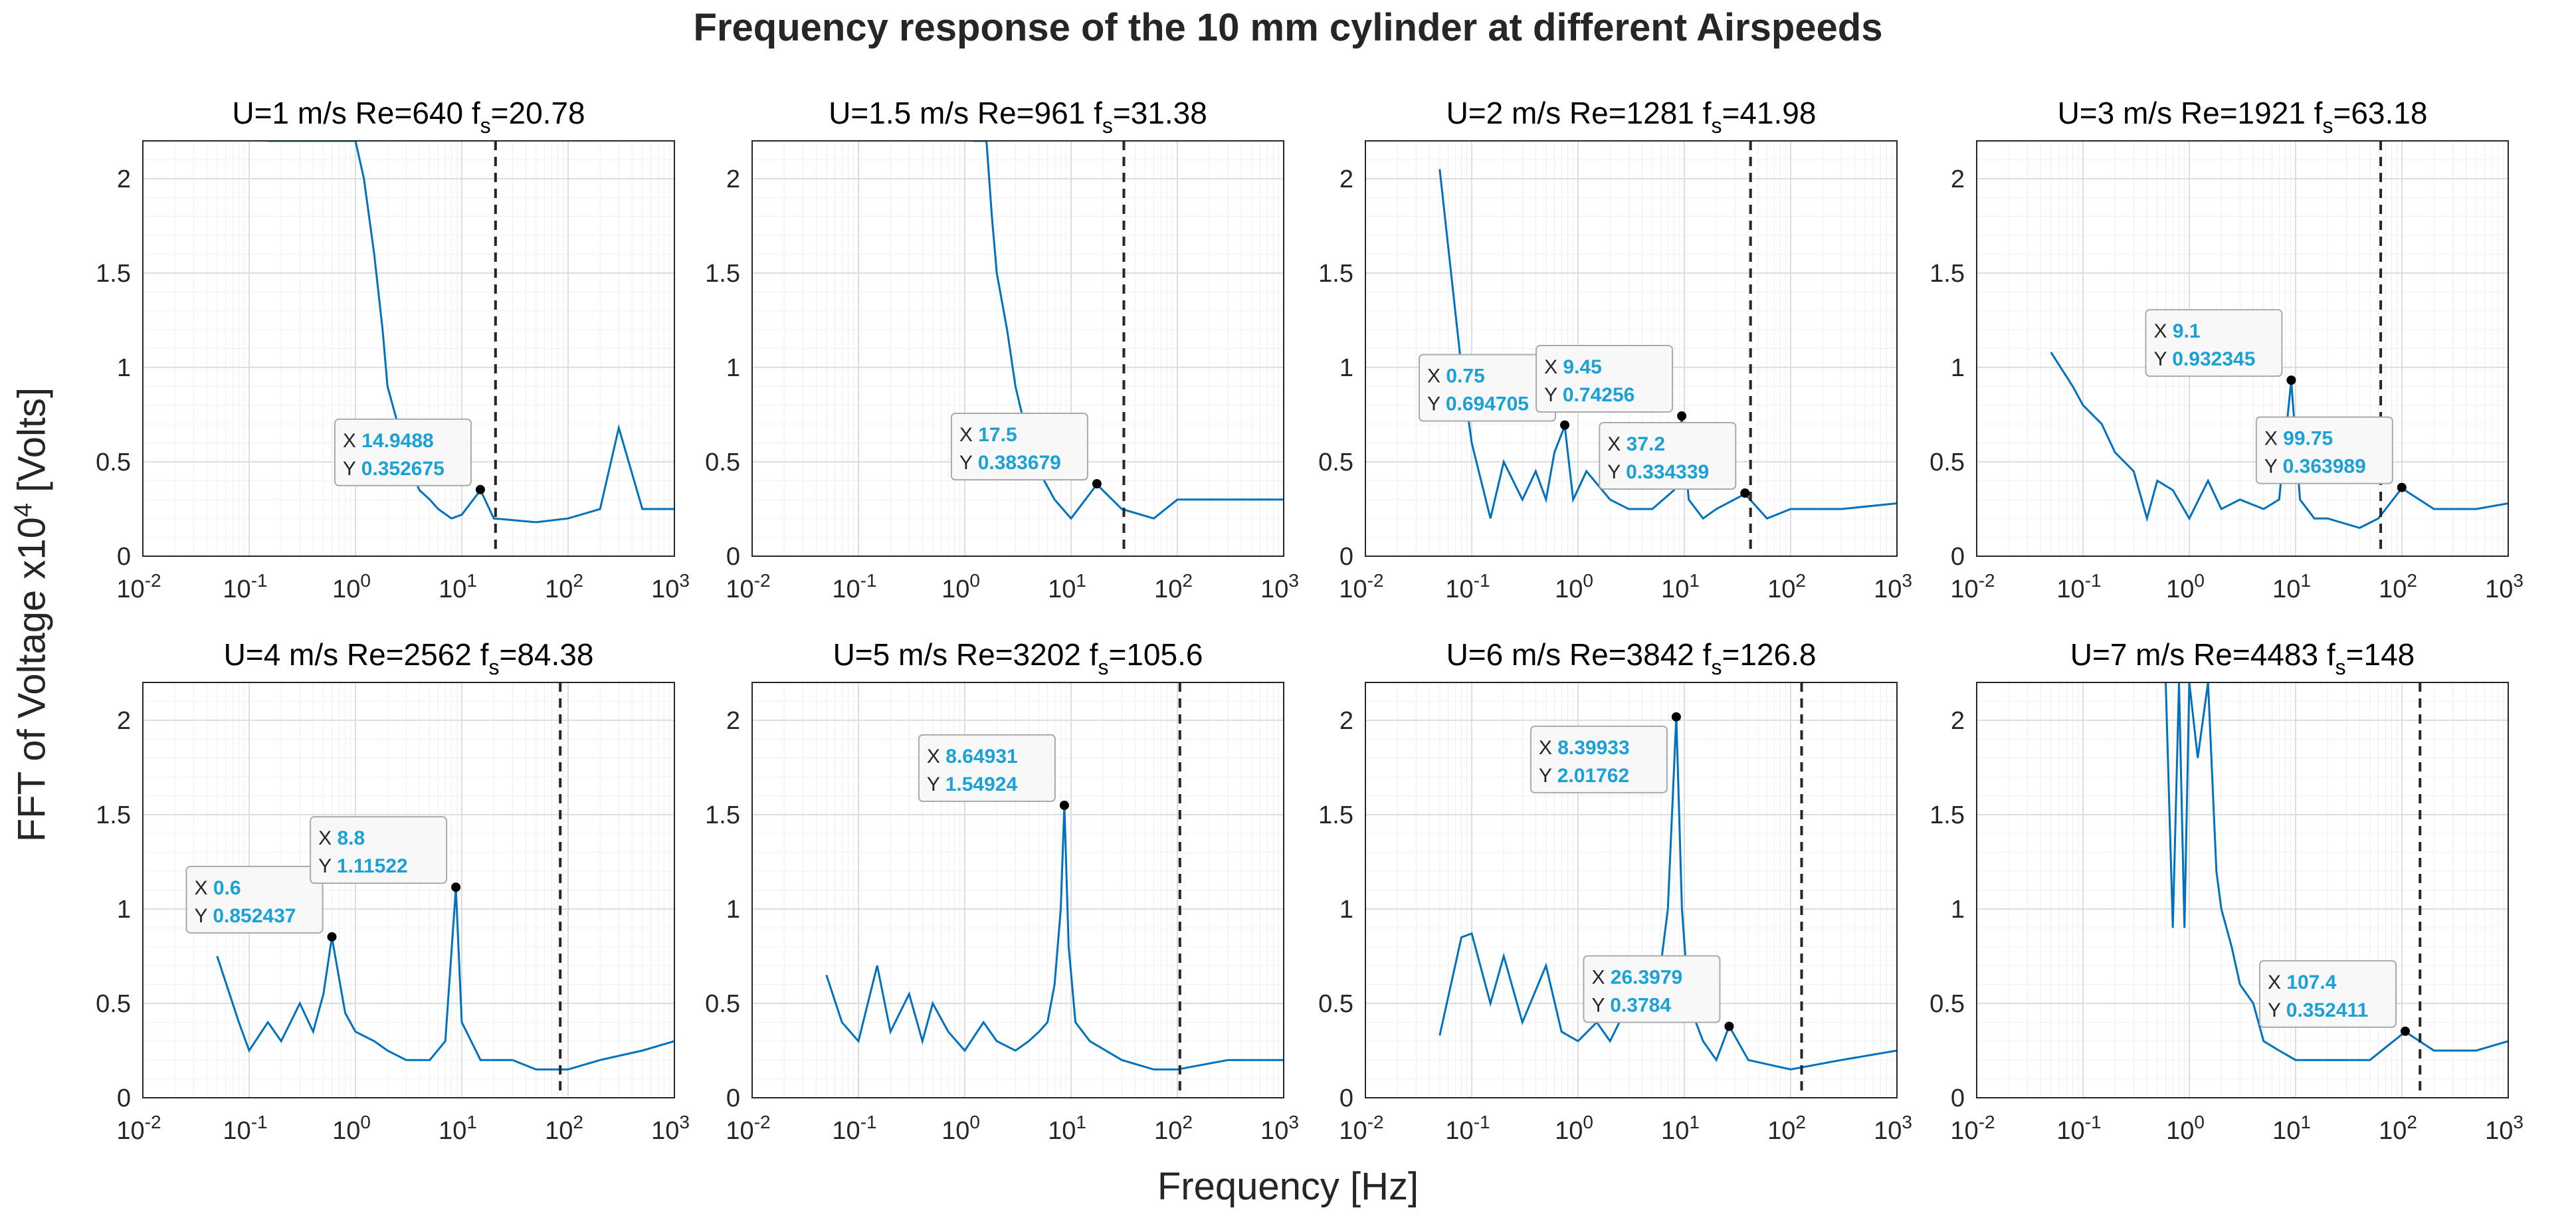  What do you see at coordinates (1173, 586) in the screenshot?
I see `chart-2-x-tick-label: 10²` at bounding box center [1173, 586].